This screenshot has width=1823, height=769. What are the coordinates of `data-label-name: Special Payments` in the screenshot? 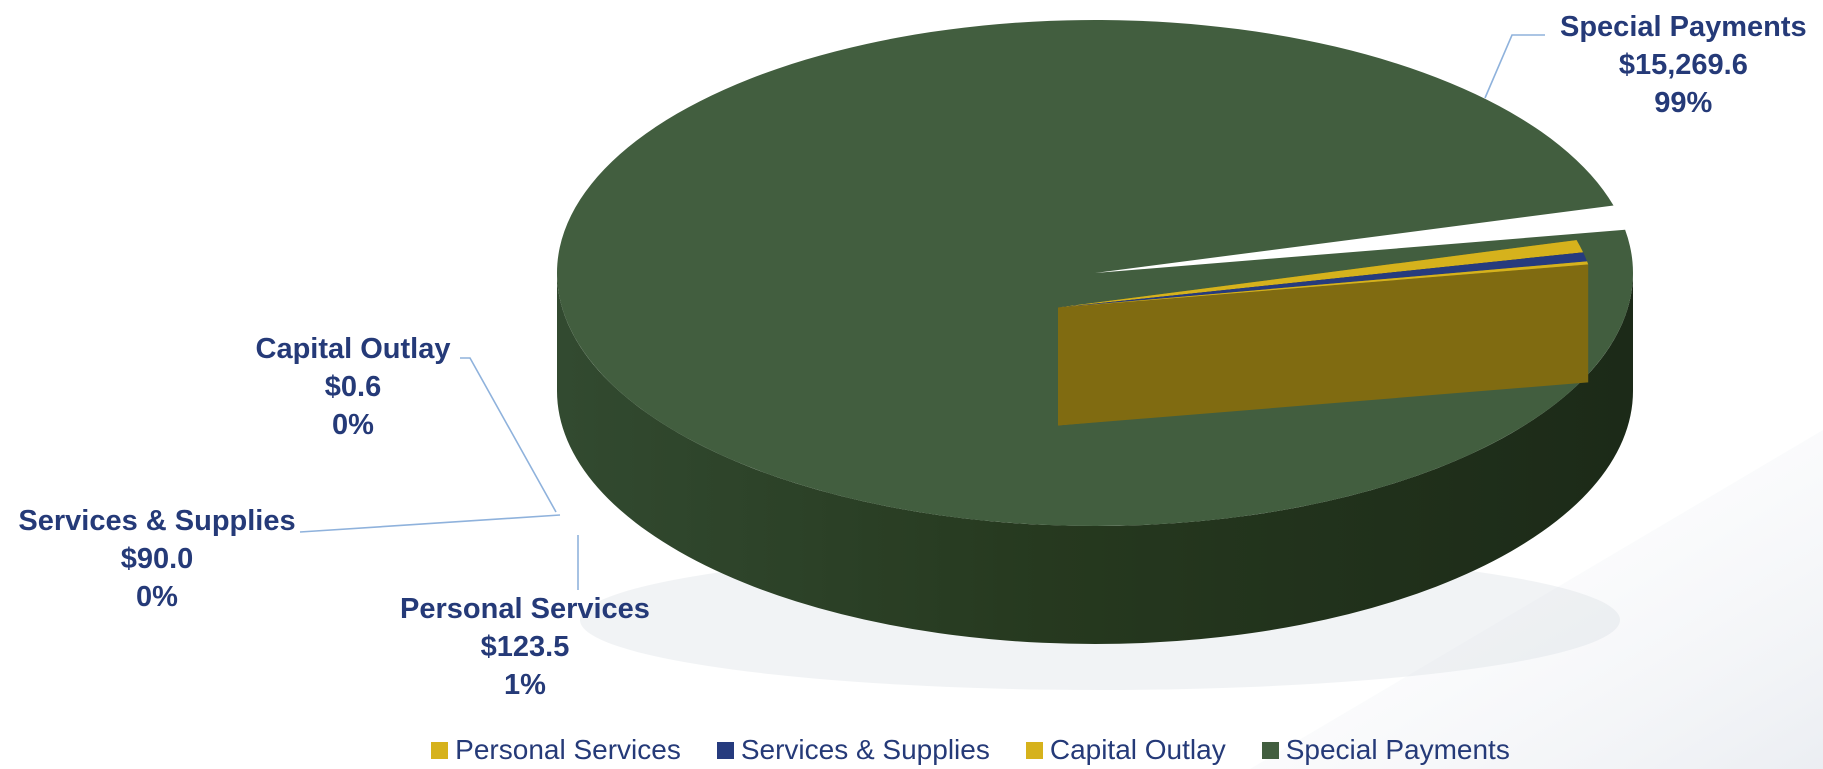 It's located at (1683, 27).